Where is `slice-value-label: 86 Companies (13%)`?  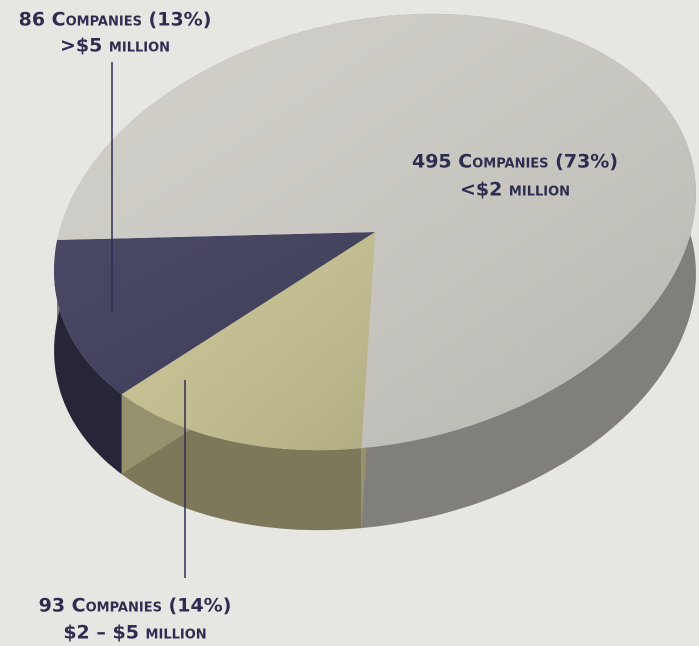
slice-value-label: 86 Companies (13%) is located at coordinates (115, 20).